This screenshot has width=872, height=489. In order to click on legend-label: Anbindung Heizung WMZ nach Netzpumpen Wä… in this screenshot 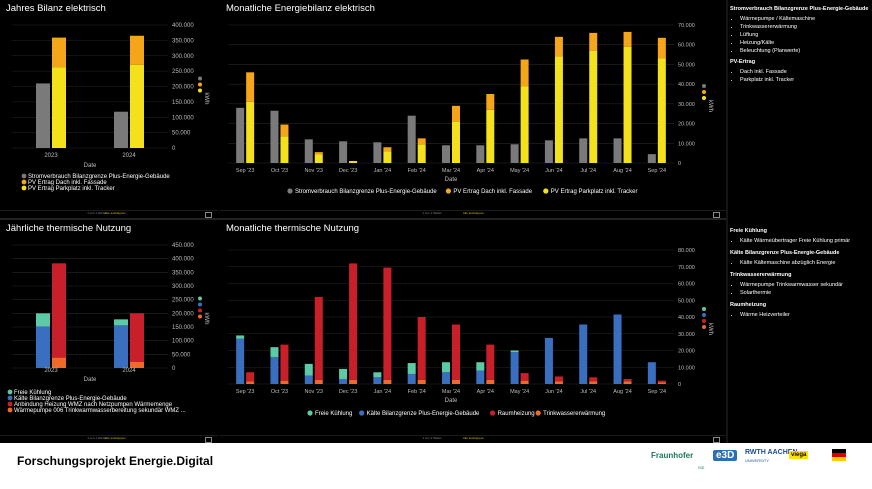, I will do `click(93, 405)`.